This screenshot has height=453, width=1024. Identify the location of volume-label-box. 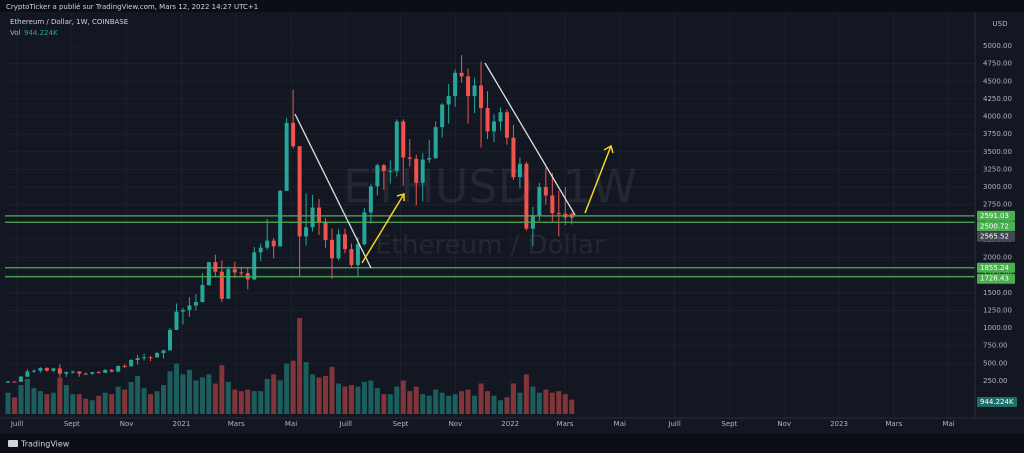
(997, 402).